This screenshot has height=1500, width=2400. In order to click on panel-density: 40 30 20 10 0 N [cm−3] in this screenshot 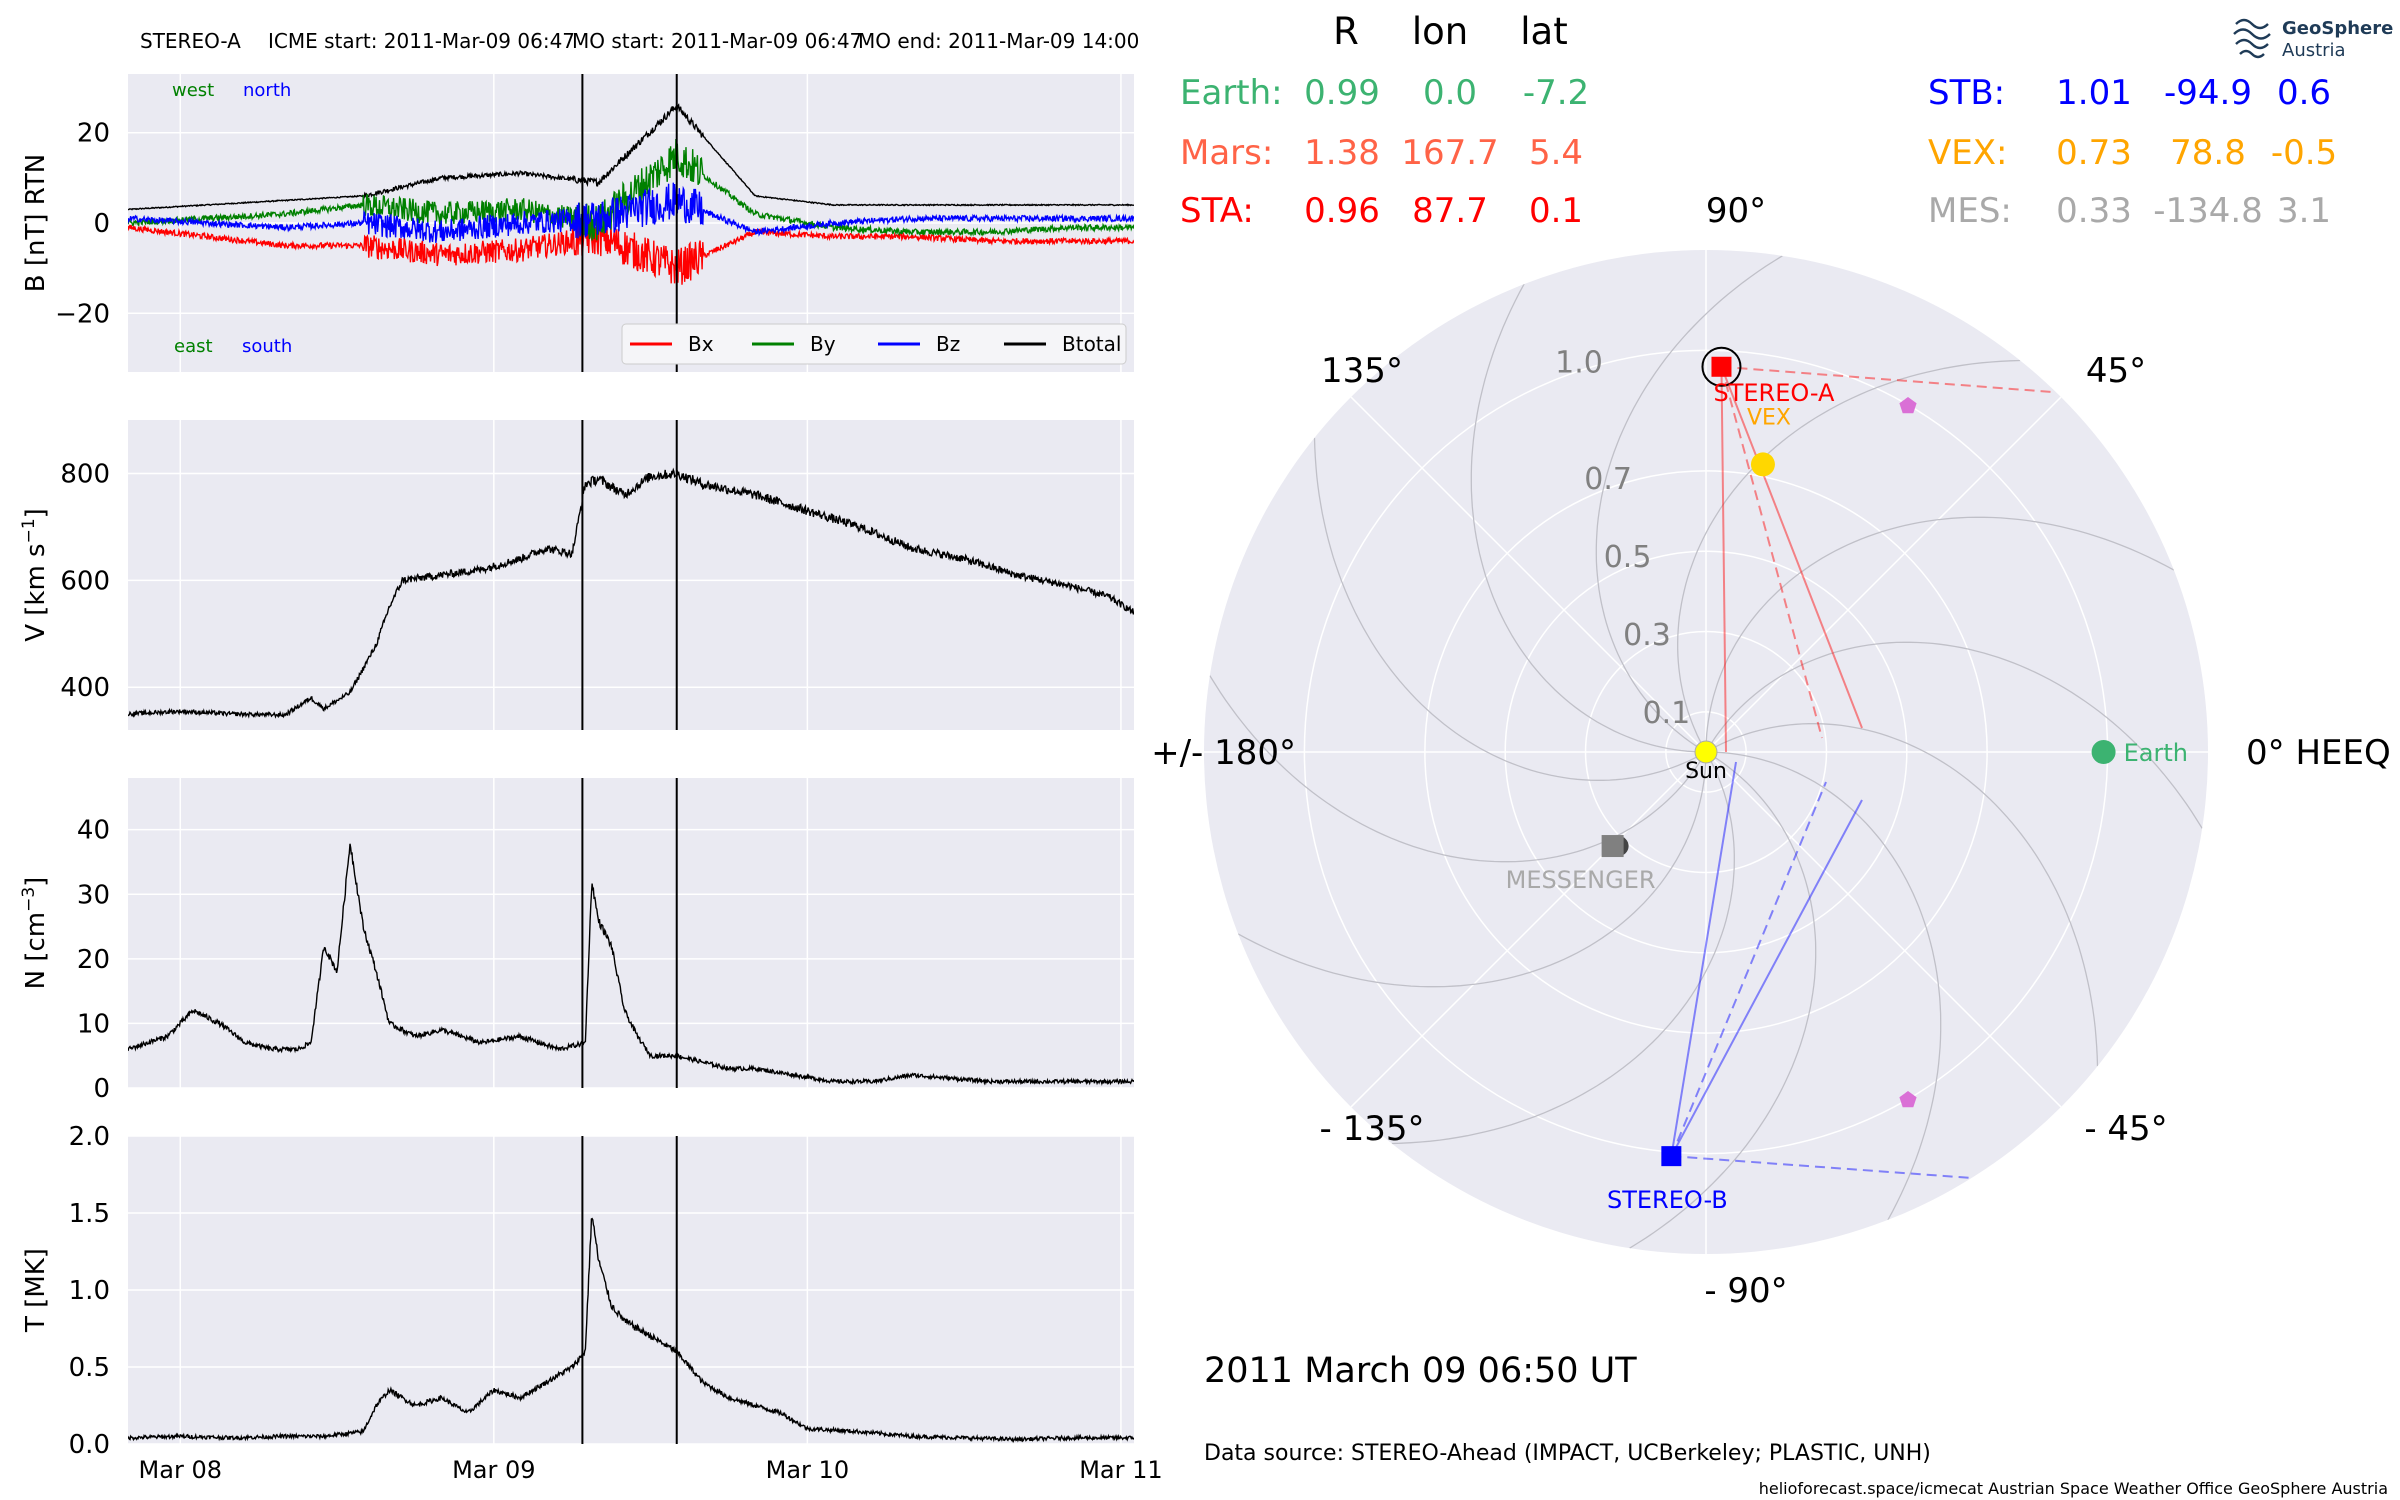, I will do `click(576, 941)`.